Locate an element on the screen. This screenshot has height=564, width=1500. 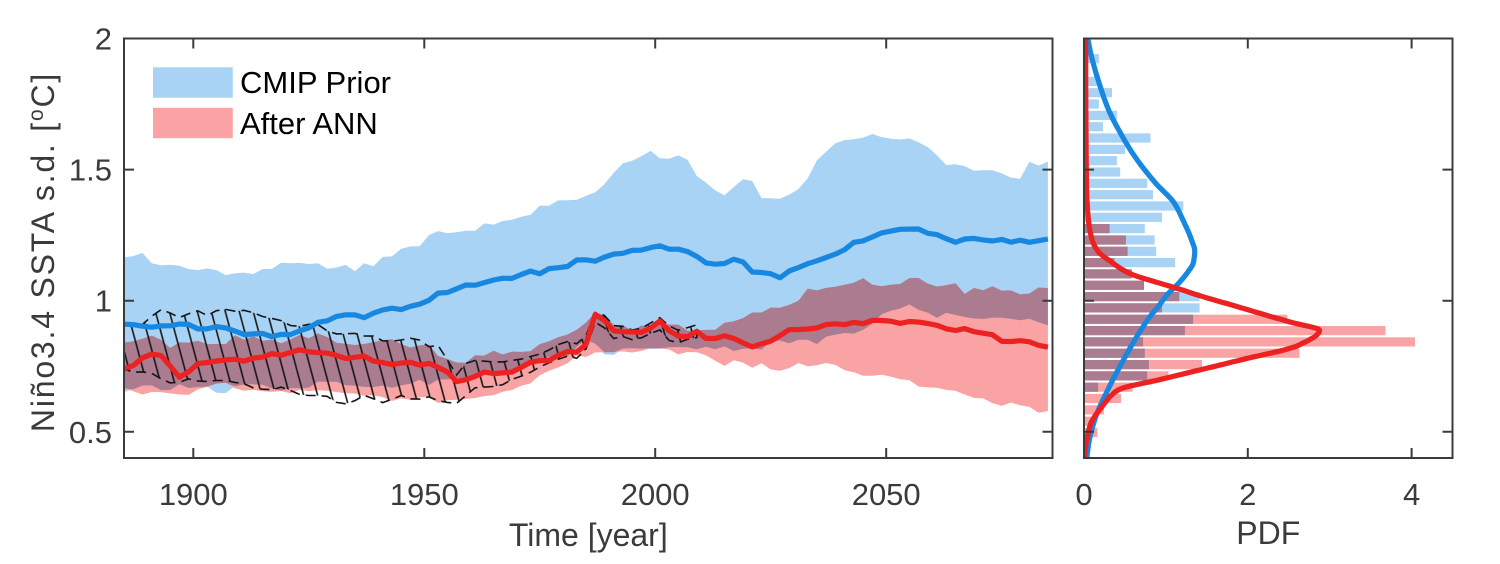
svg-text: 4 is located at coordinates (1411, 494).